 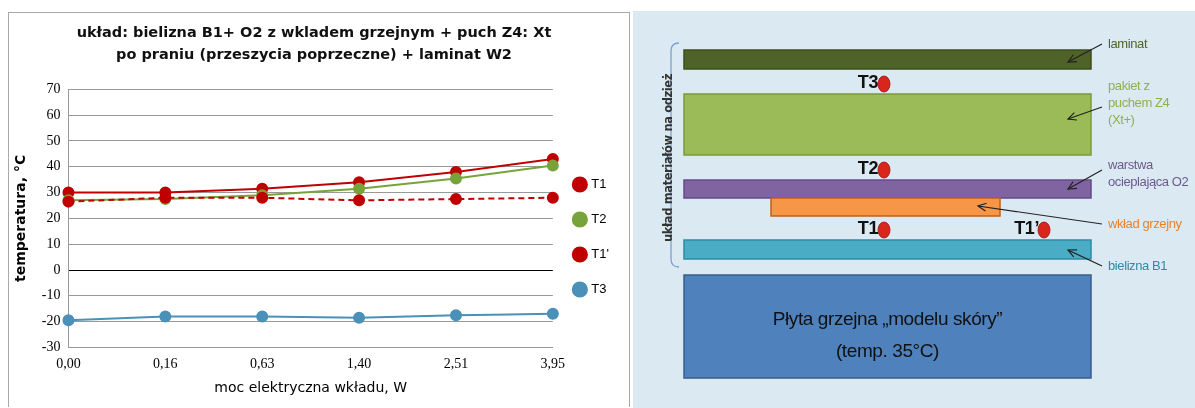 What do you see at coordinates (51, 295) in the screenshot?
I see `y-tick-label: -10` at bounding box center [51, 295].